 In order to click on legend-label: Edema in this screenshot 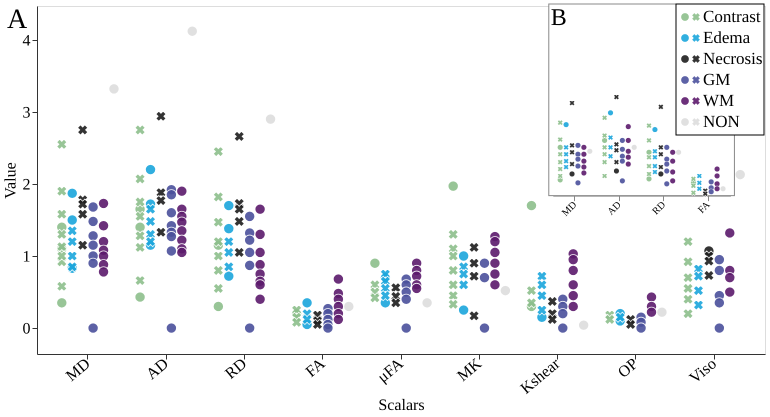, I will do `click(727, 37)`.